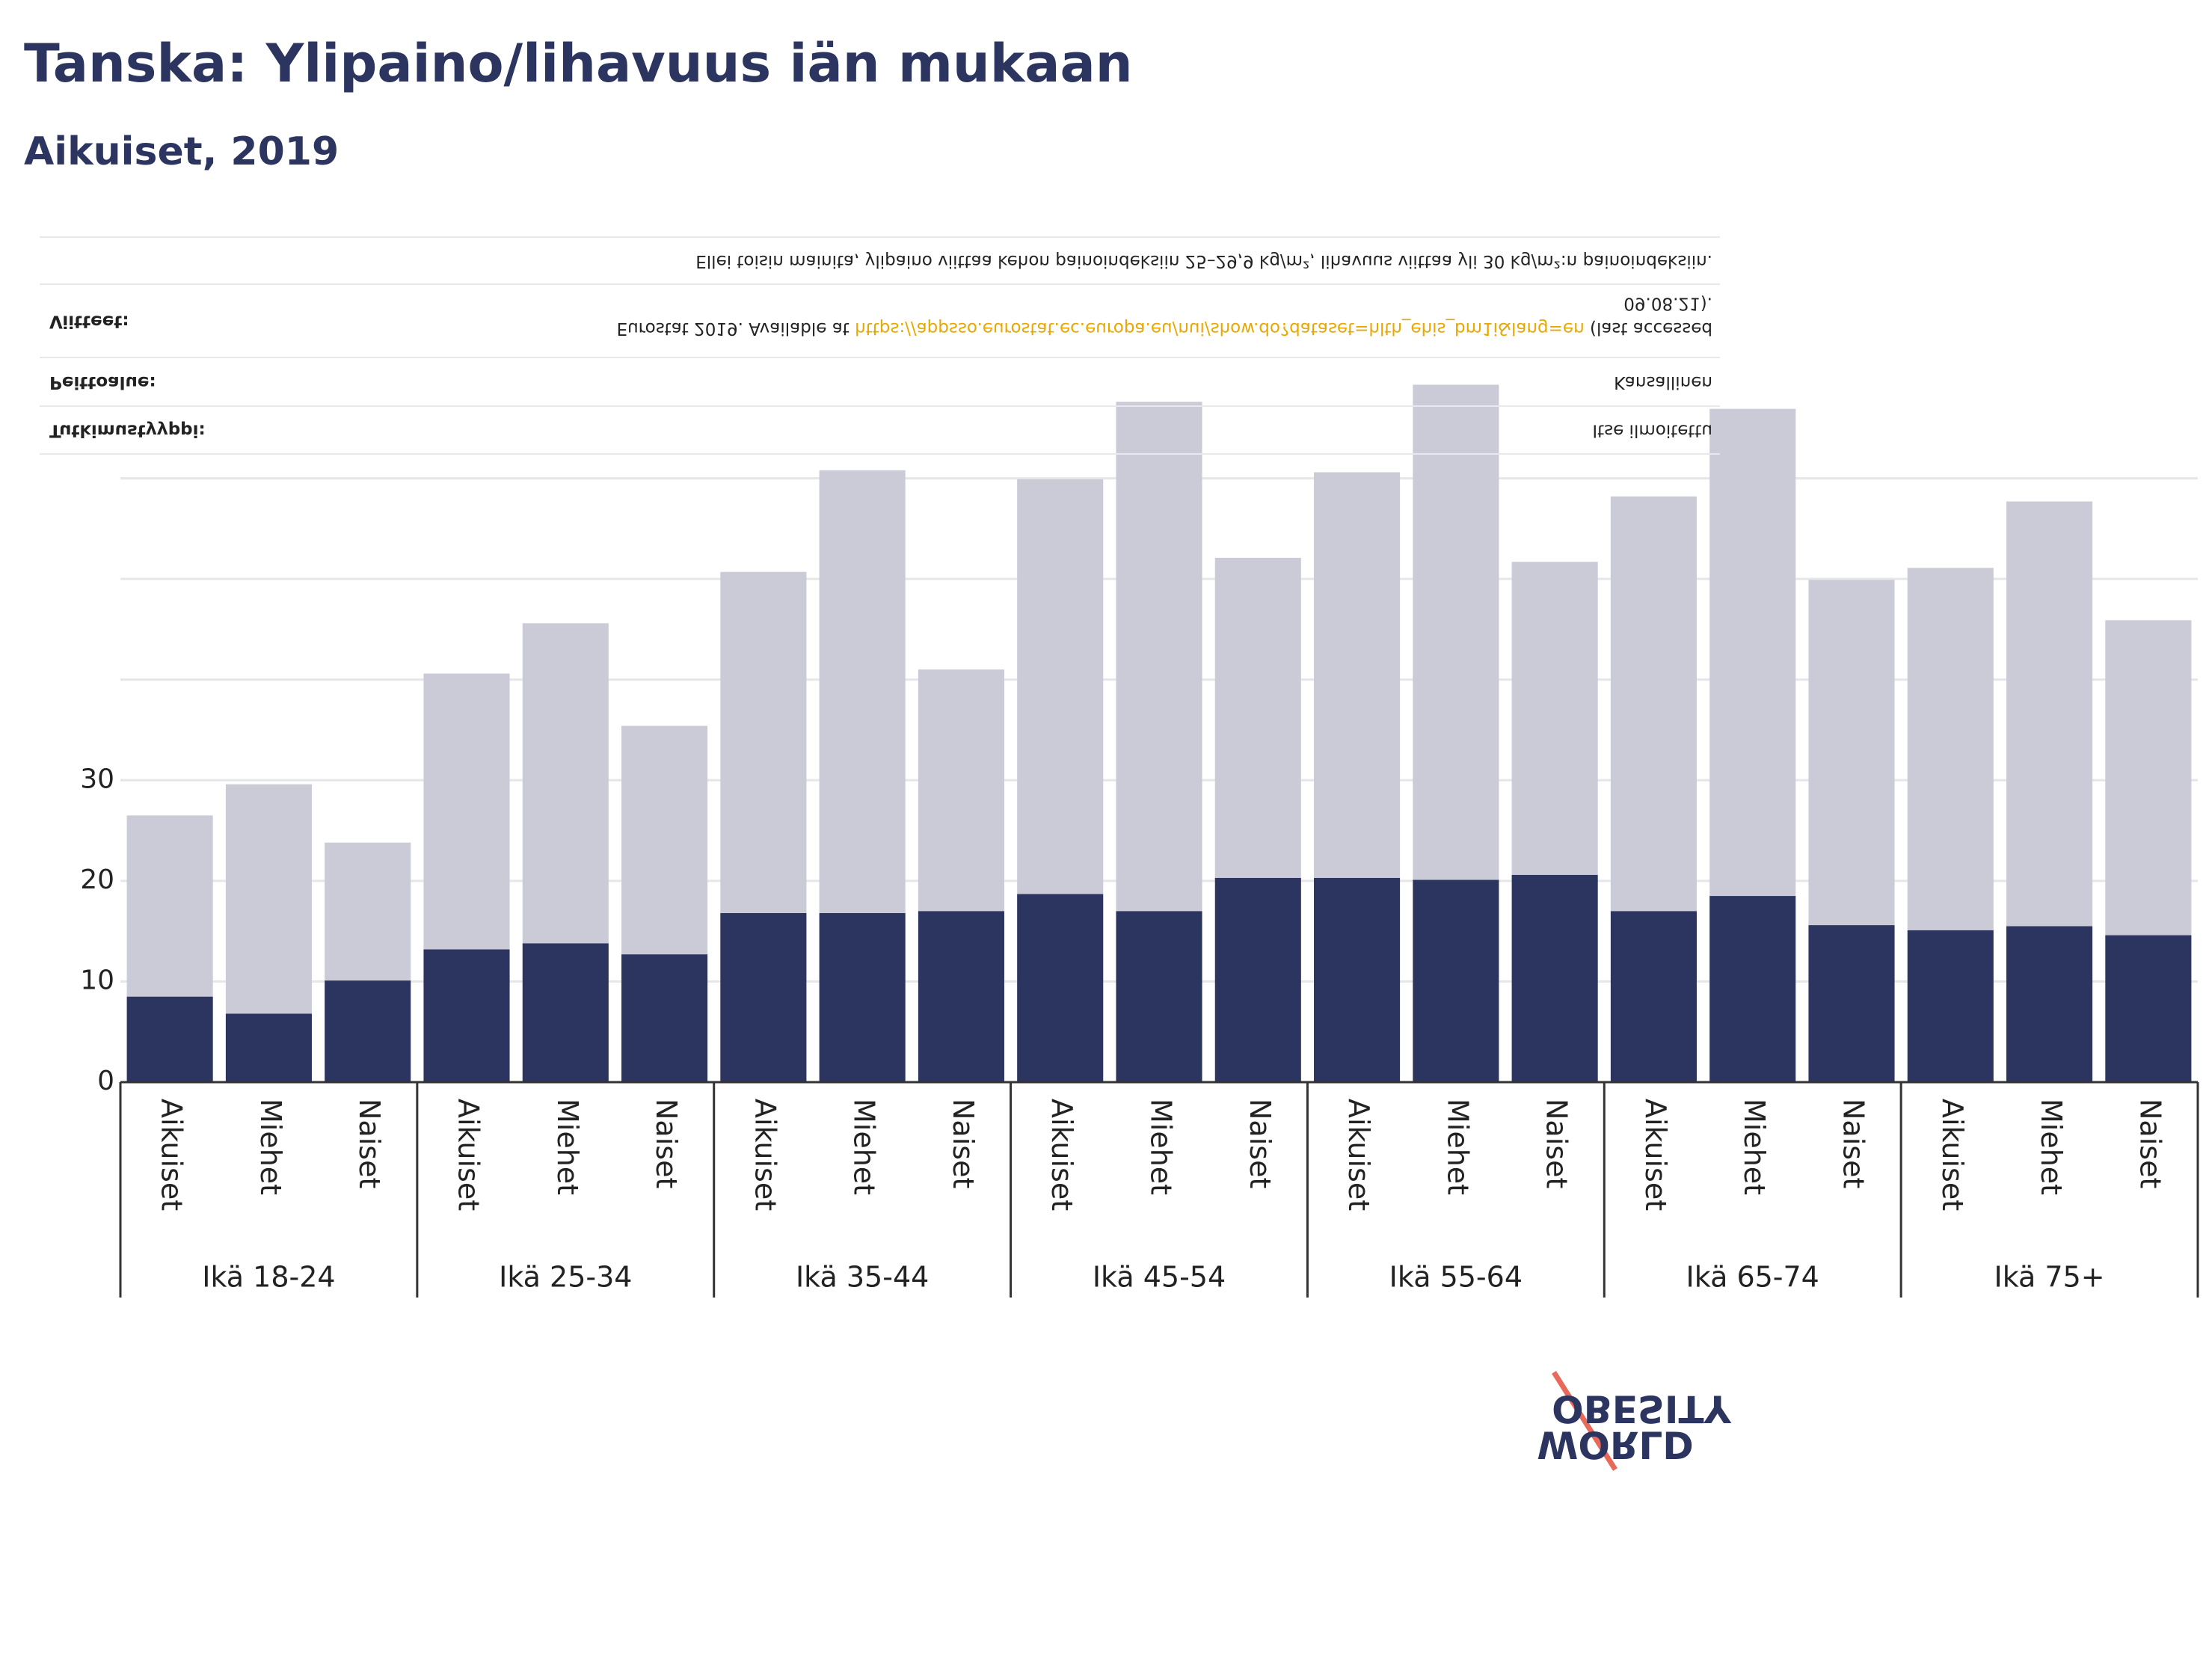 This screenshot has height=1655, width=2212. I want to click on note-text: (last accessed, so click(1648, 329).